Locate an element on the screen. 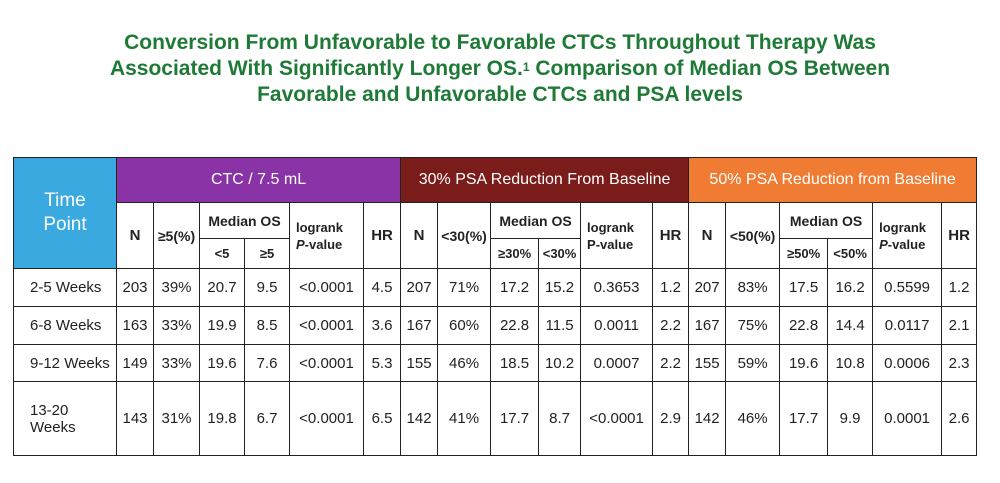  psa50-hr: 2.6 is located at coordinates (959, 418).